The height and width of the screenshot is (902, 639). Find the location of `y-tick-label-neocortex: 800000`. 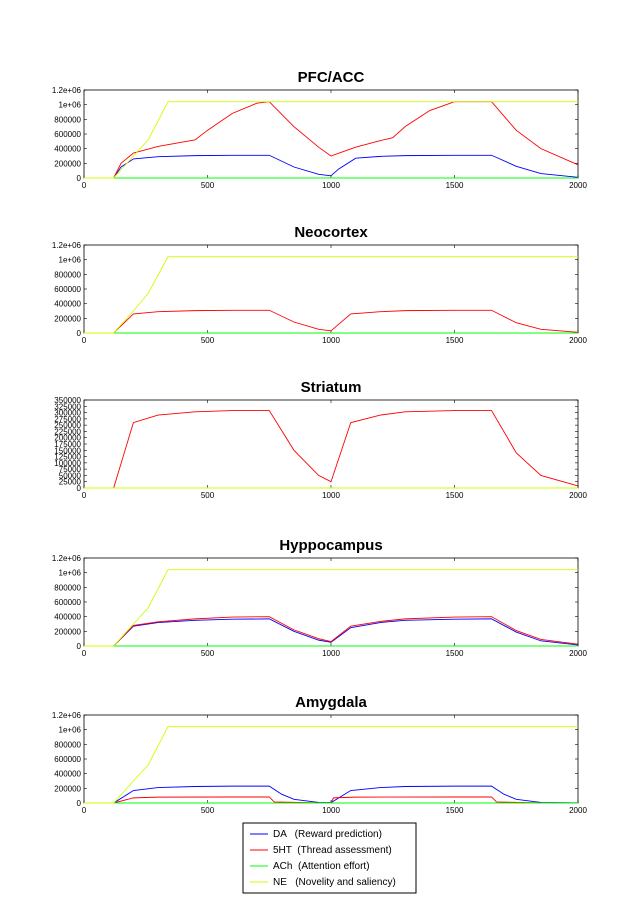

y-tick-label-neocortex: 800000 is located at coordinates (67, 274).